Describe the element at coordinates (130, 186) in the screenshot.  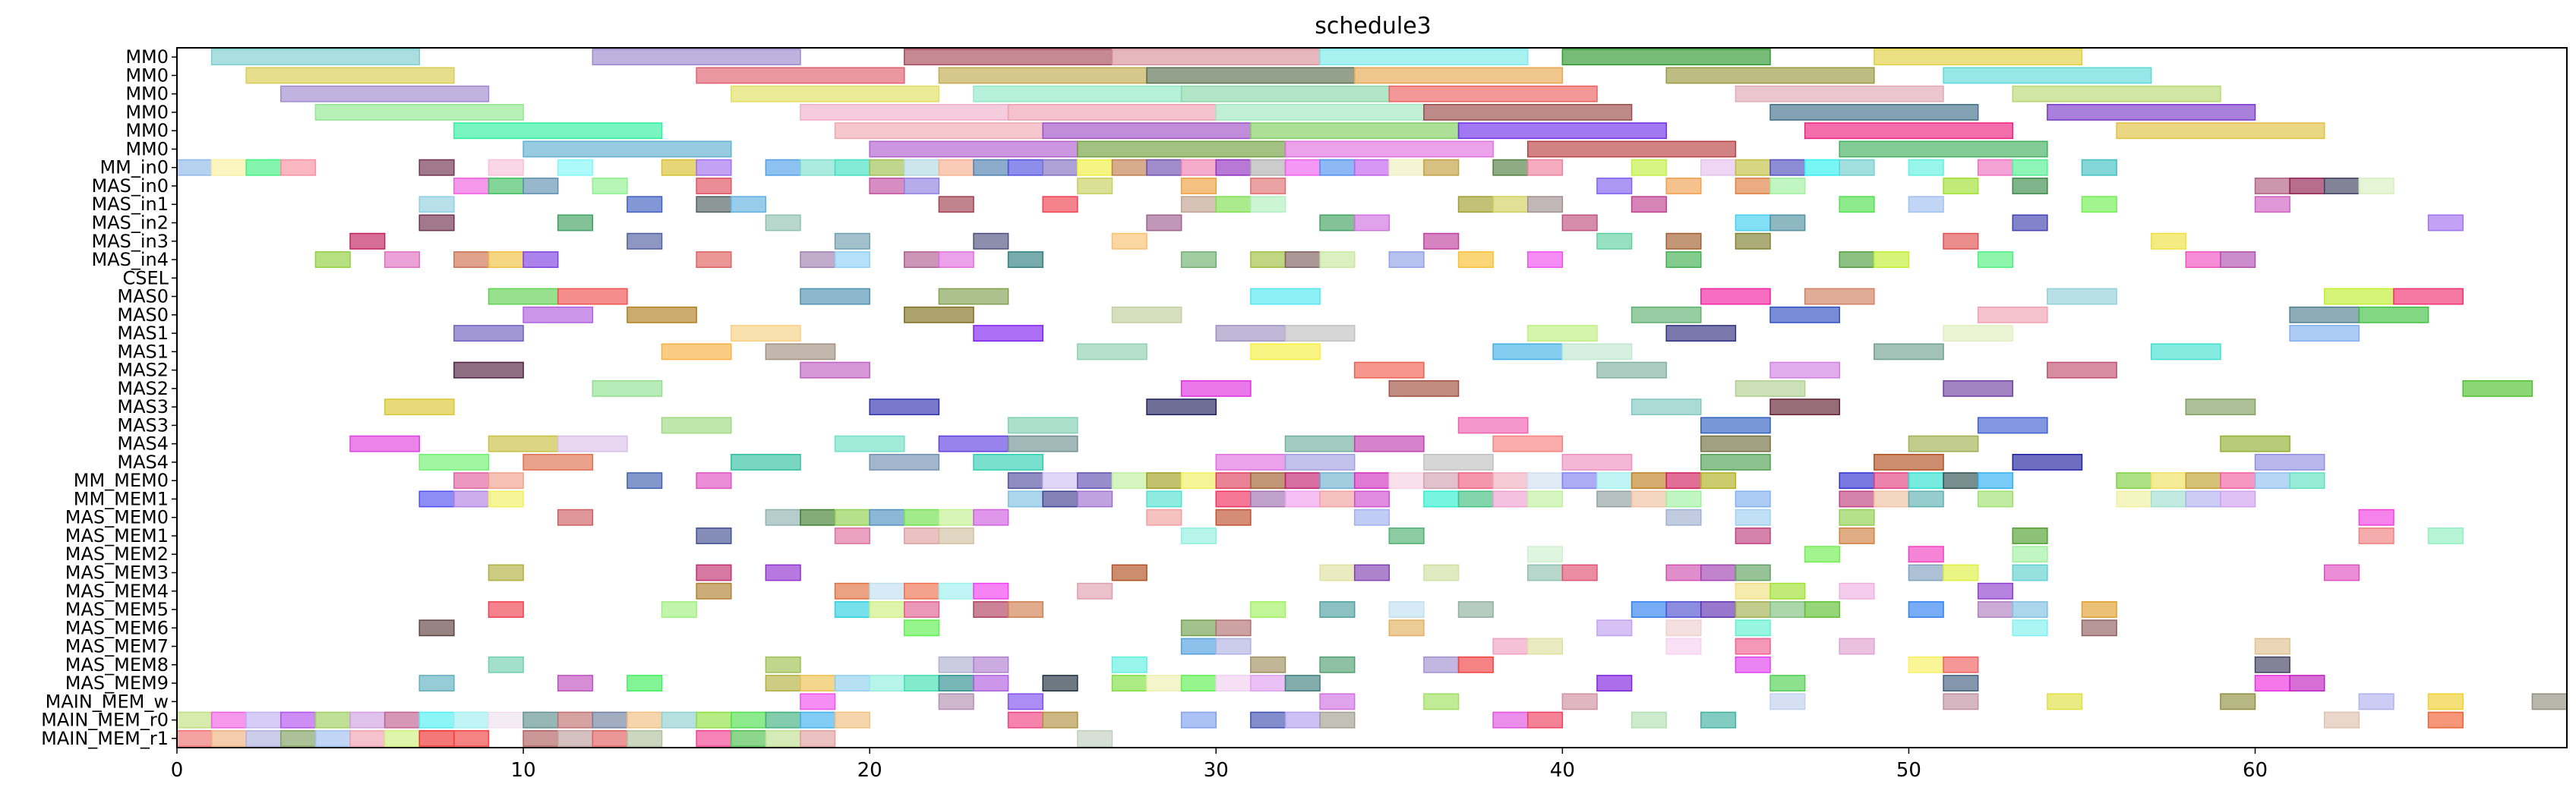
I see `y-tick-label: MAS_in0` at that location.